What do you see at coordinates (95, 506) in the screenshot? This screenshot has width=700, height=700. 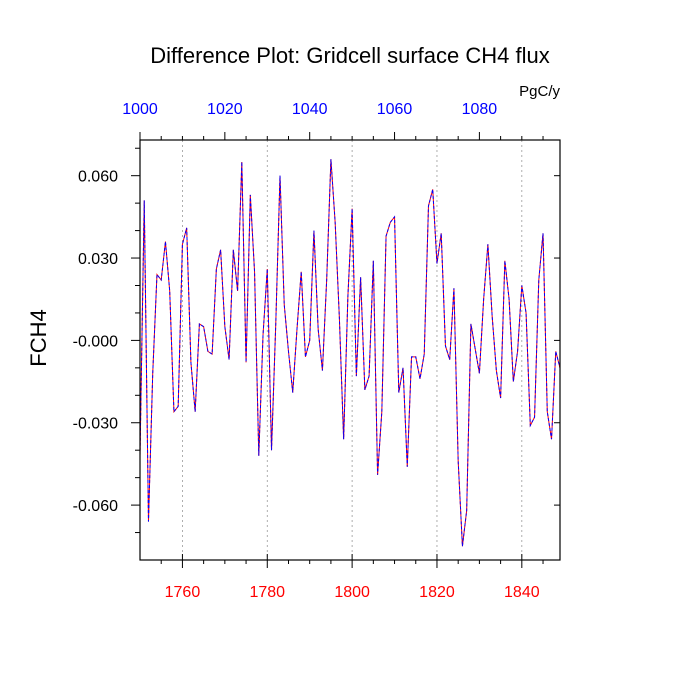 I see `y-tick-label: -0.060` at bounding box center [95, 506].